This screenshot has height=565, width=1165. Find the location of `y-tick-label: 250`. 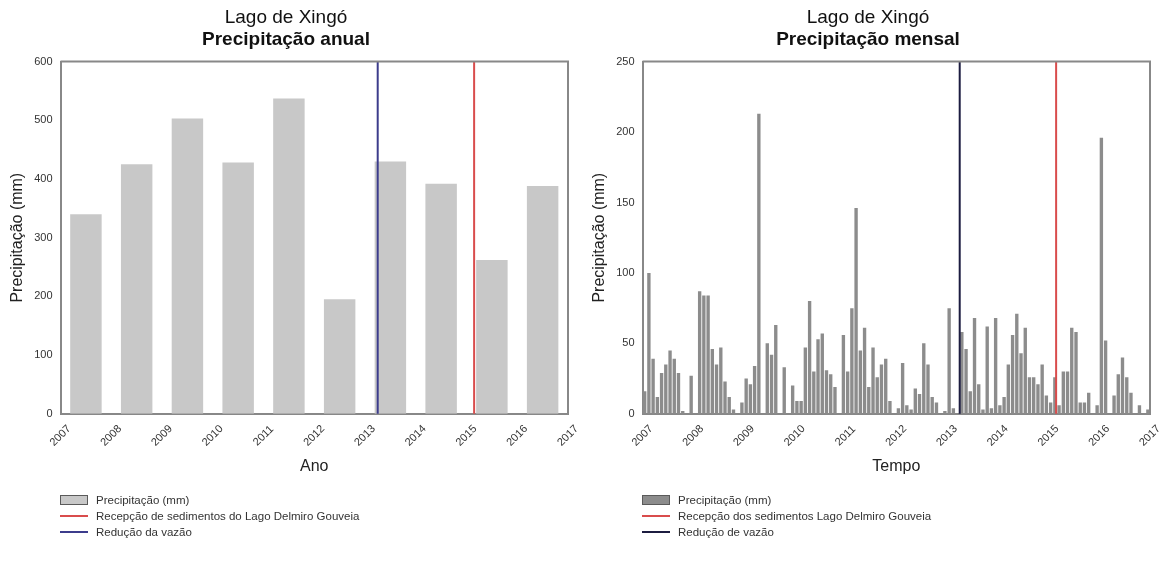

y-tick-label: 250 is located at coordinates (625, 60).